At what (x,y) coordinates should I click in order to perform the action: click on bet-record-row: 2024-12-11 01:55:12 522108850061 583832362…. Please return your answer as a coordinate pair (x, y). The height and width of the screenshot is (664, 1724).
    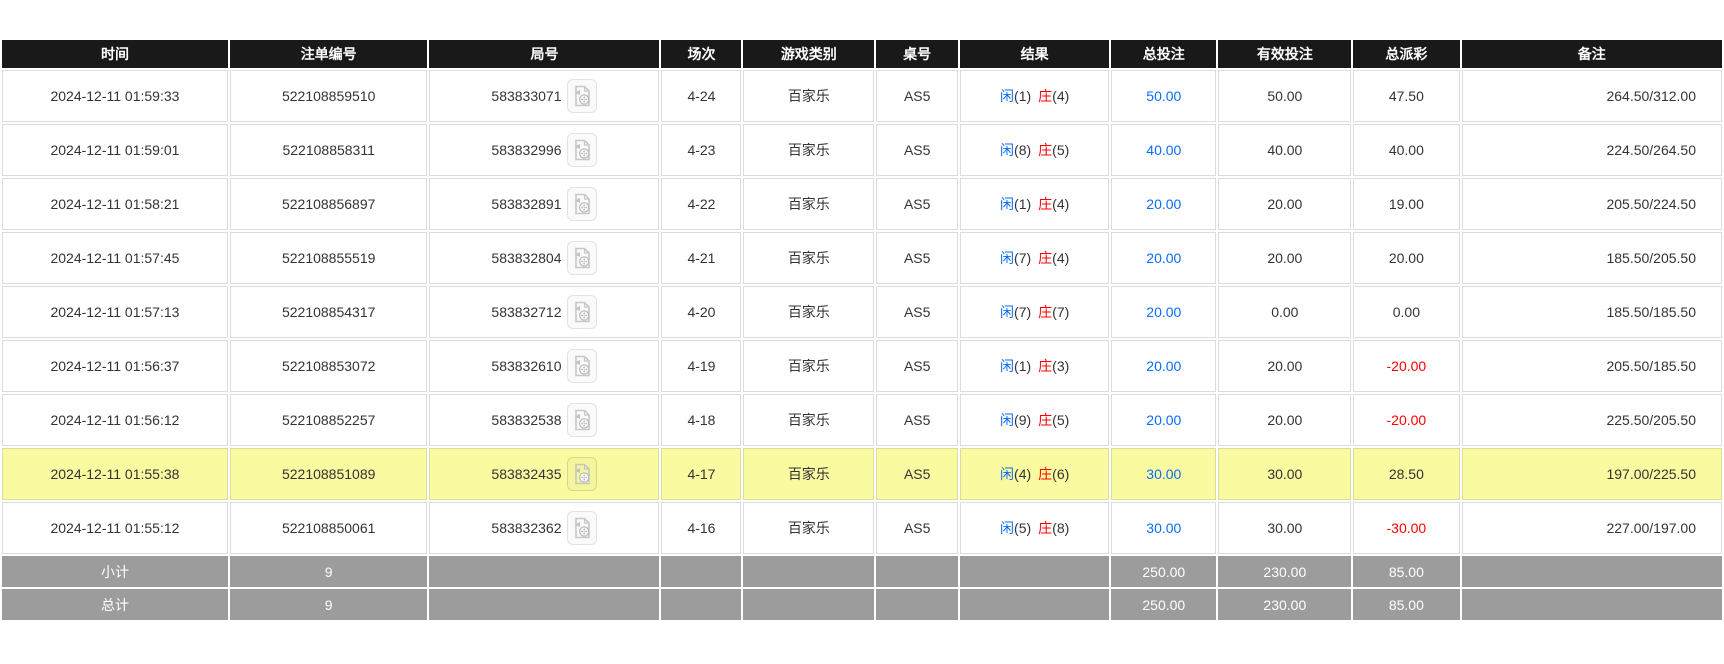
    Looking at the image, I should click on (862, 528).